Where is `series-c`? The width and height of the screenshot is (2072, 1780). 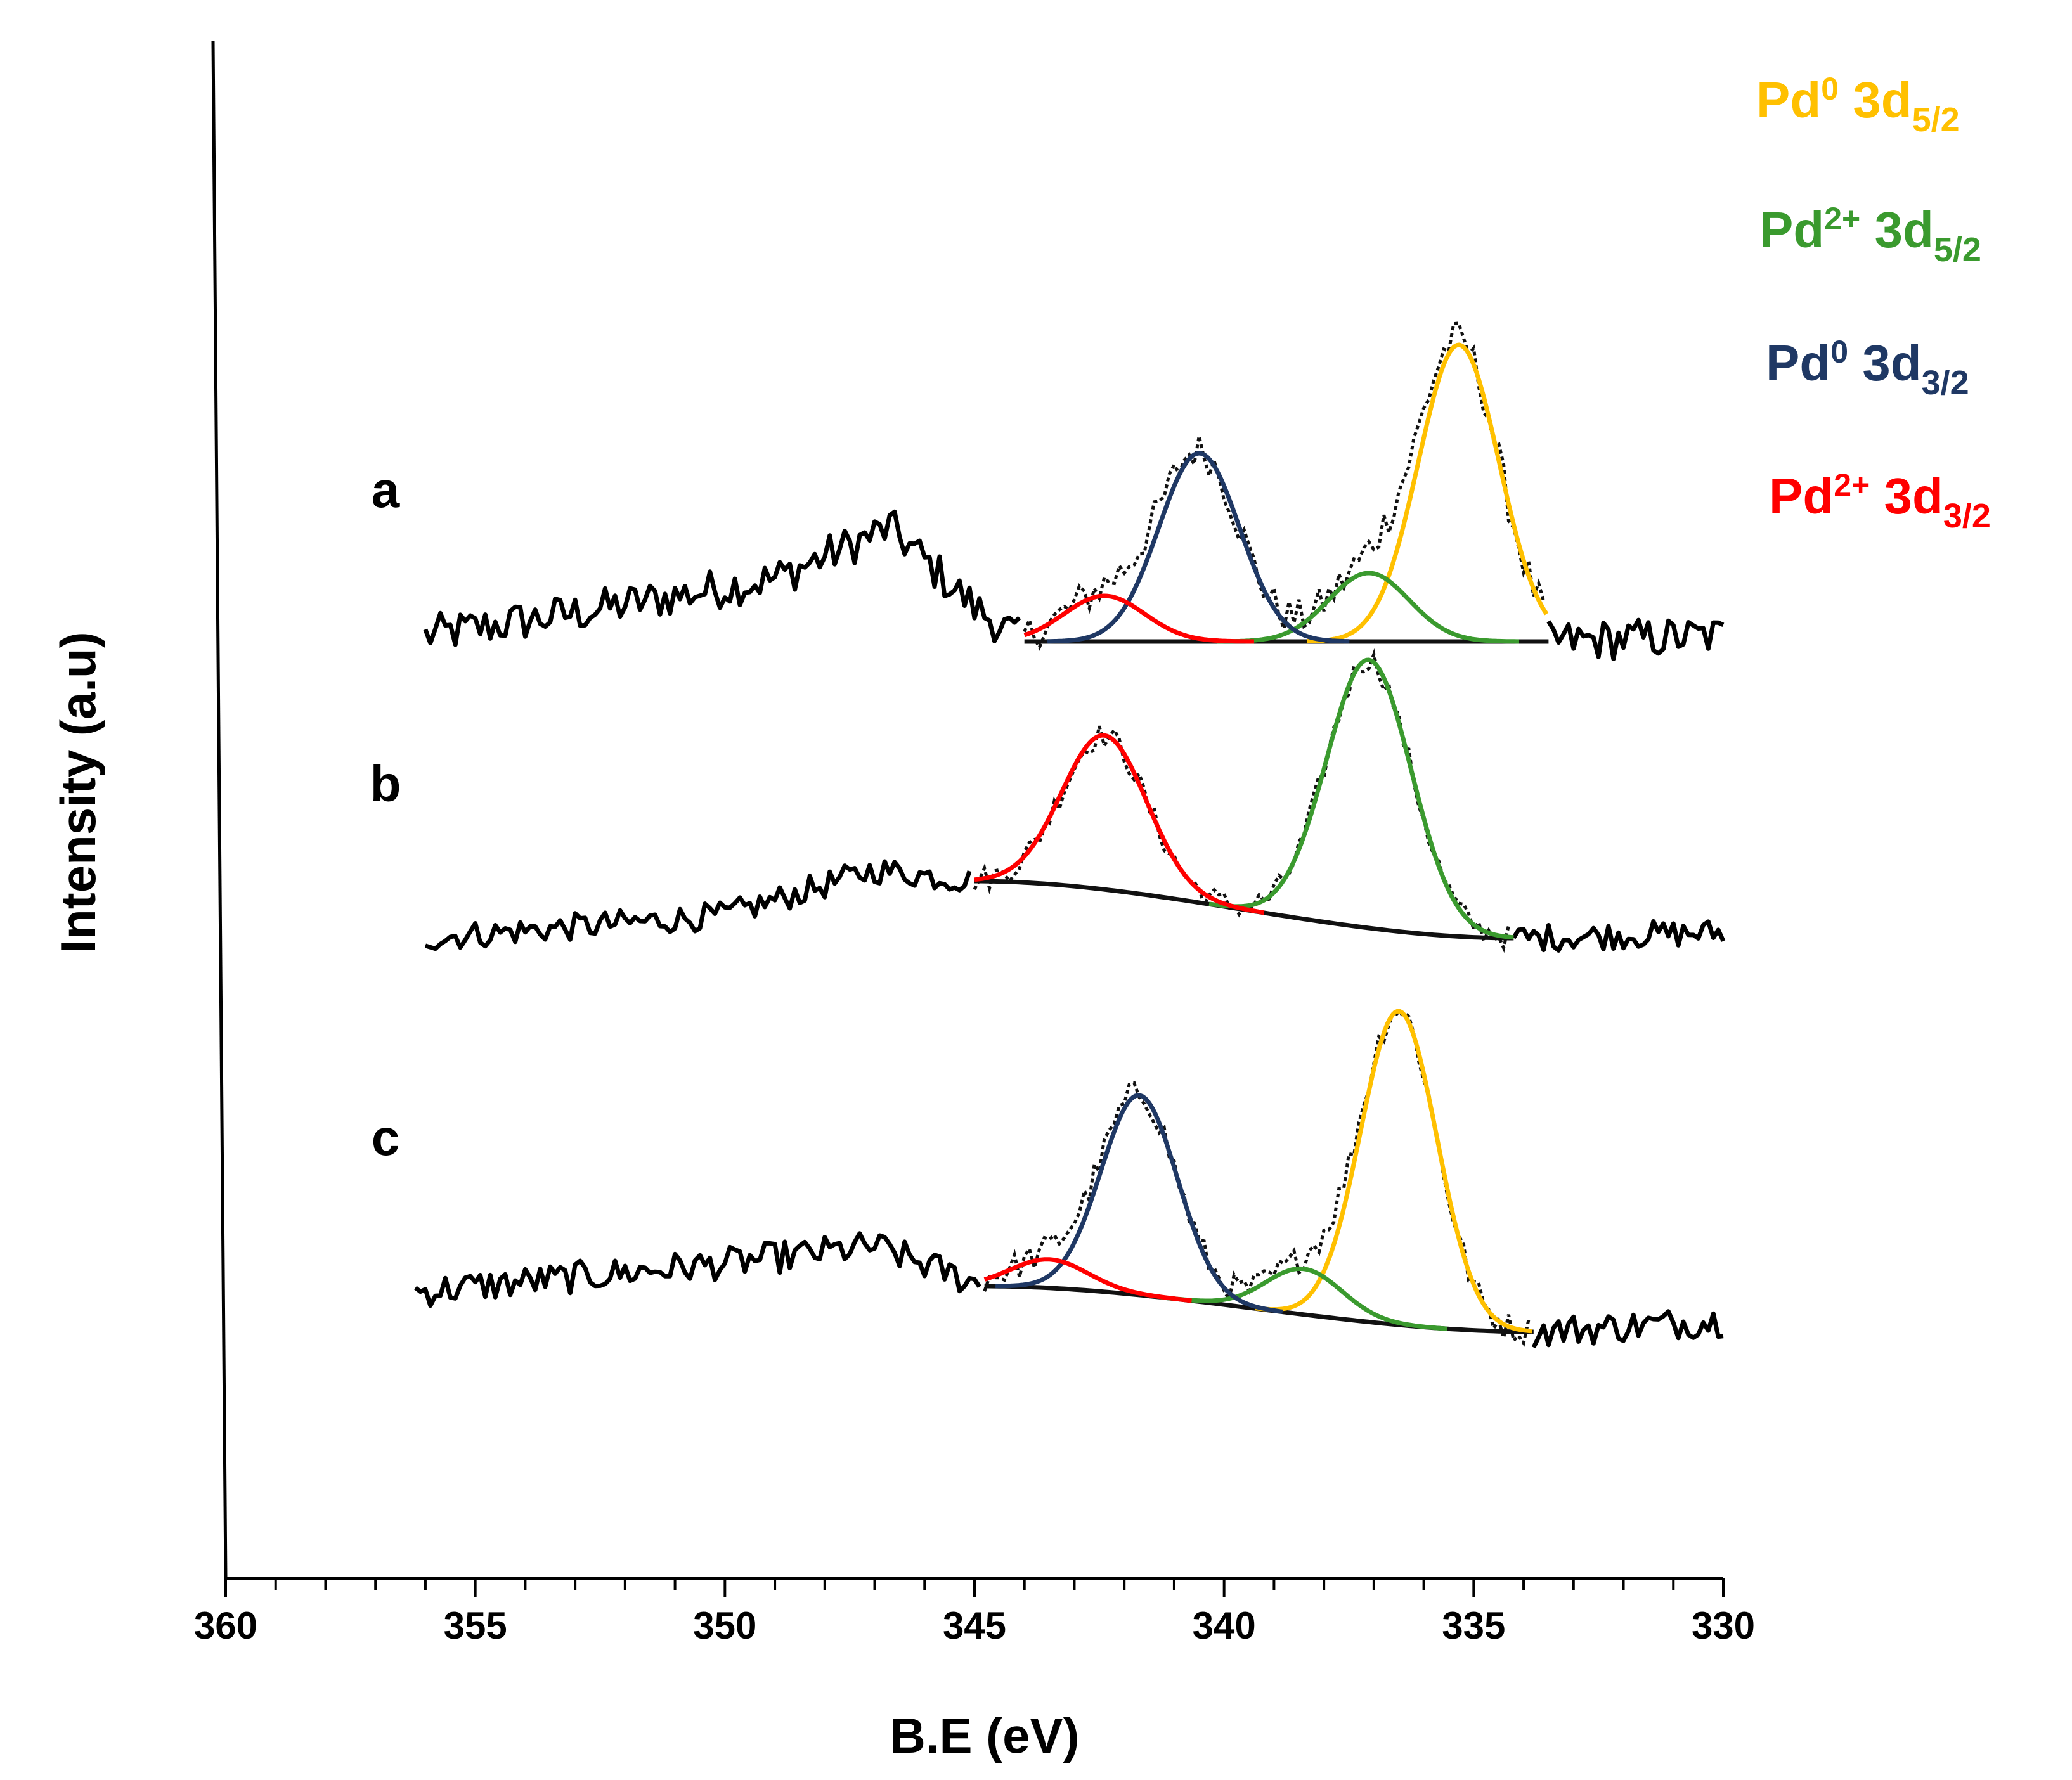 series-c is located at coordinates (1069, 1178).